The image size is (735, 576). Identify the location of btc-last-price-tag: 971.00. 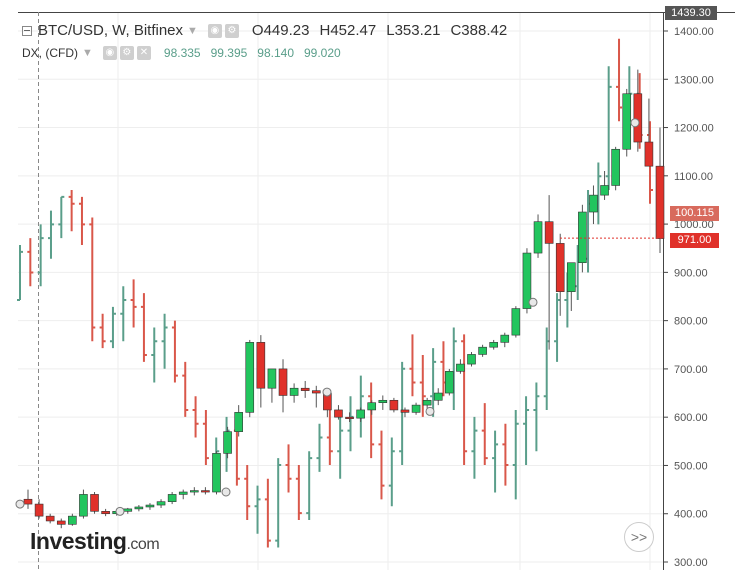
(694, 240).